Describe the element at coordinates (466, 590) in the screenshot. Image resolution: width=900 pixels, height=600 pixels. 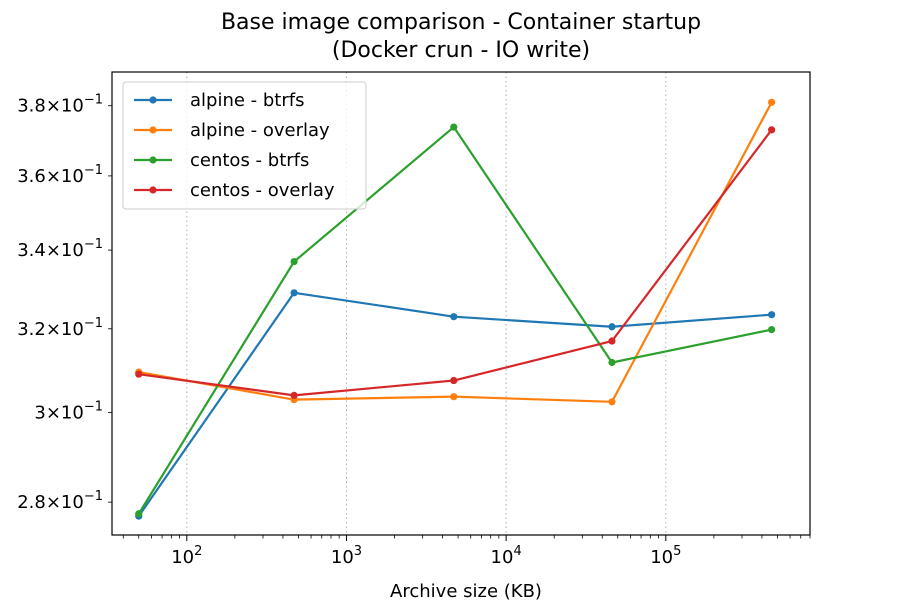
I see `x-axis-label: Archive size (KB)` at that location.